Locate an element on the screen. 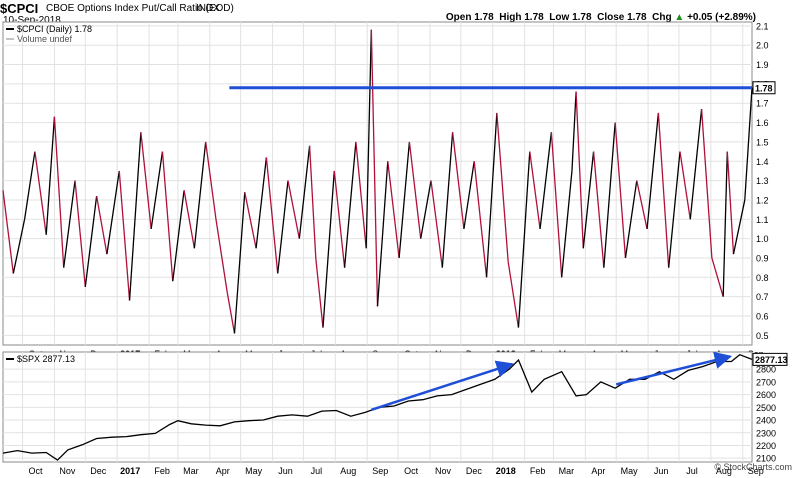  legend-entry: $CPCI (Daily) 1.78 is located at coordinates (54, 29).